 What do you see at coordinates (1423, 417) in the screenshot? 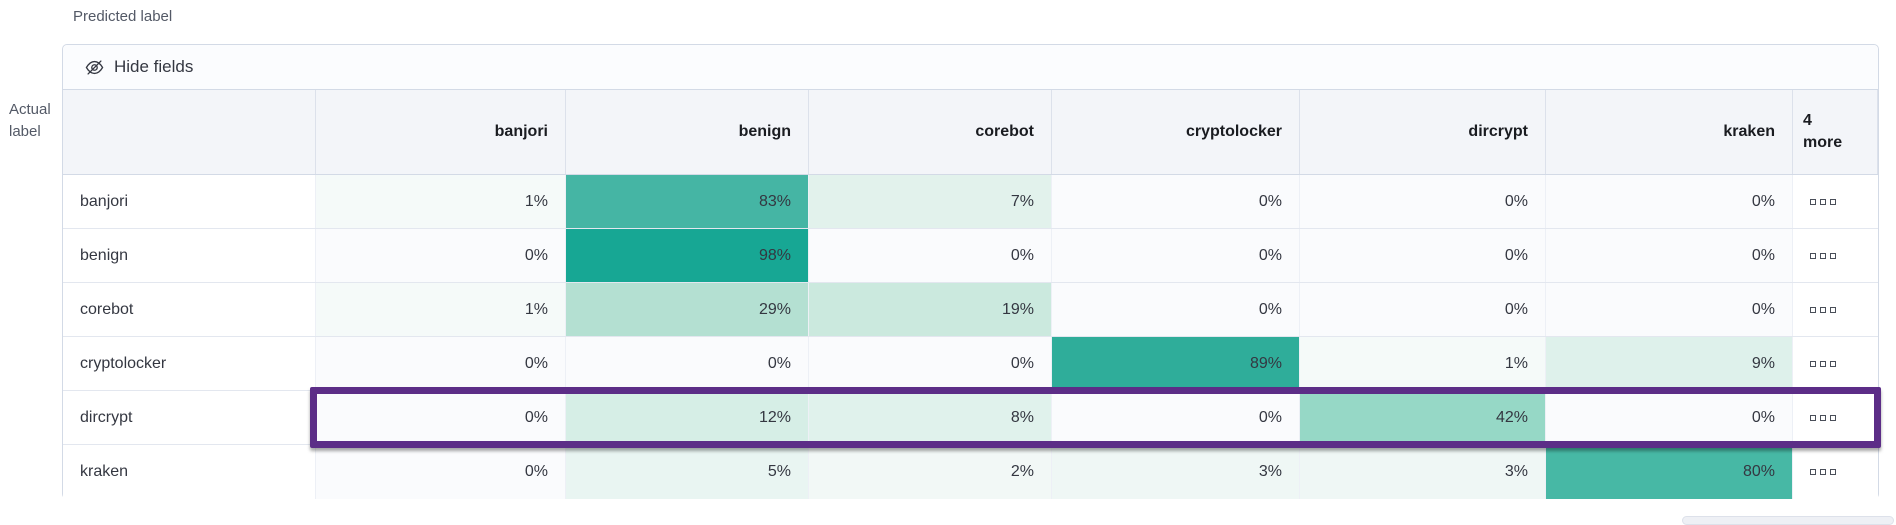
I see `matrix-cell: 42%` at bounding box center [1423, 417].